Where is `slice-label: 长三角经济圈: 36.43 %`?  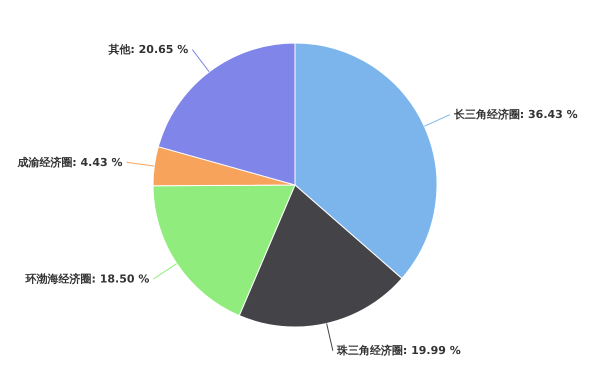
slice-label: 长三角经济圈: 36.43 % is located at coordinates (515, 115).